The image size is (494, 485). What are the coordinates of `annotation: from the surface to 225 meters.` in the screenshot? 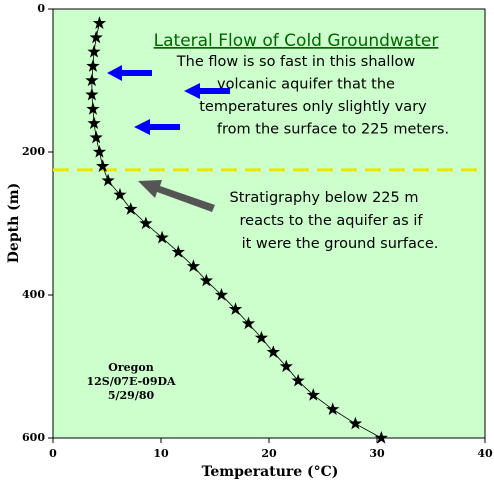 It's located at (333, 130).